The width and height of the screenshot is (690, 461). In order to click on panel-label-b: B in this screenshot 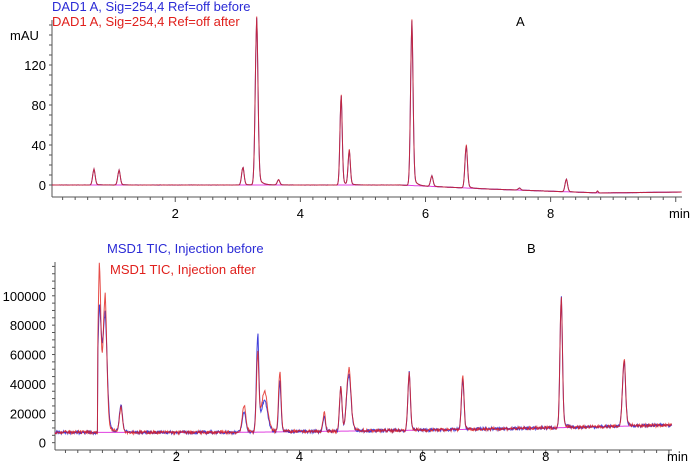, I will do `click(531, 248)`.